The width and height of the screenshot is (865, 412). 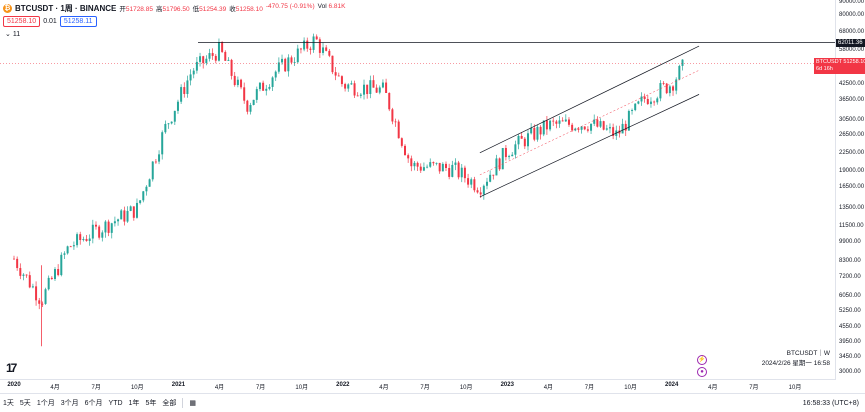 I want to click on price-tick-label: 7200.00, so click(x=850, y=276).